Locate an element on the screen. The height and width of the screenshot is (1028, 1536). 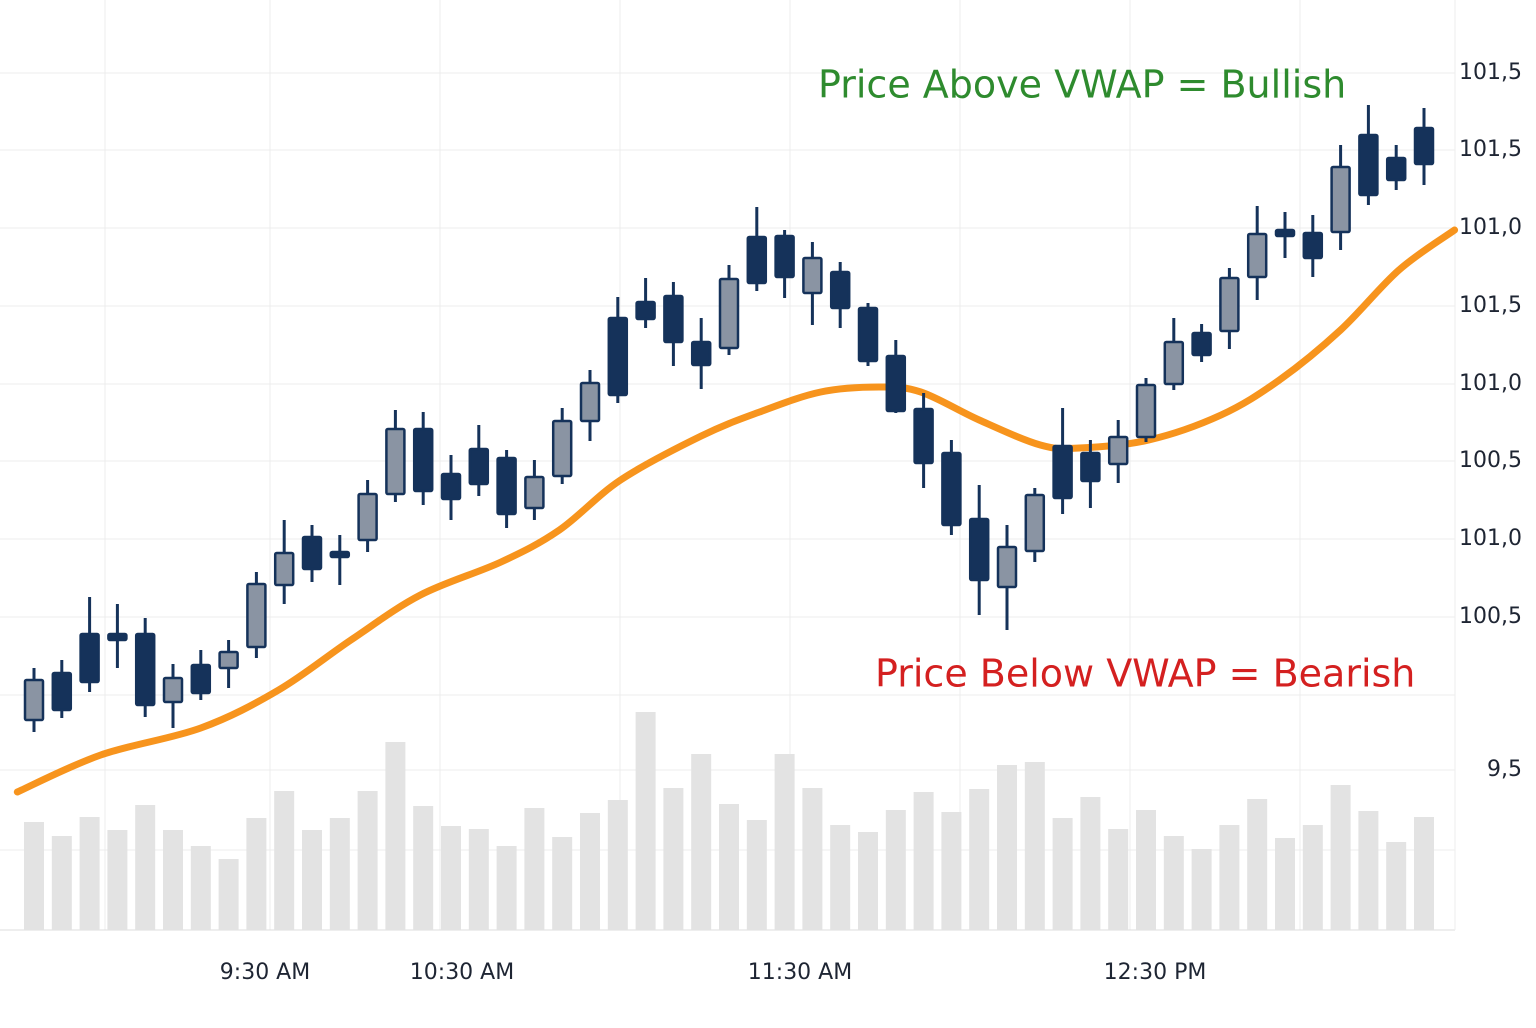
y-axis-label: 100,5 is located at coordinates (1490, 616).